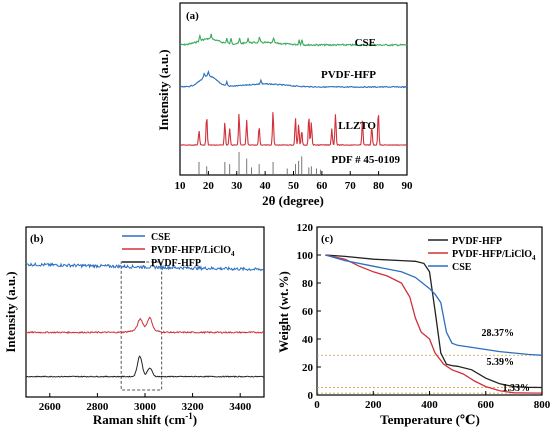  I want to click on panel-a-series-label-cse: CSE, so click(365, 43).